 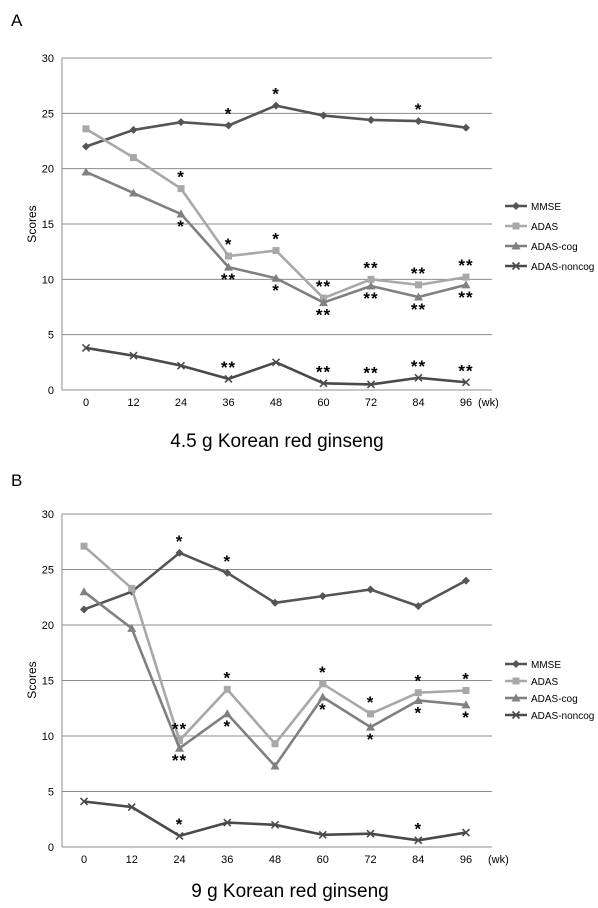 What do you see at coordinates (546, 665) in the screenshot?
I see `legend-entry: MMSE` at bounding box center [546, 665].